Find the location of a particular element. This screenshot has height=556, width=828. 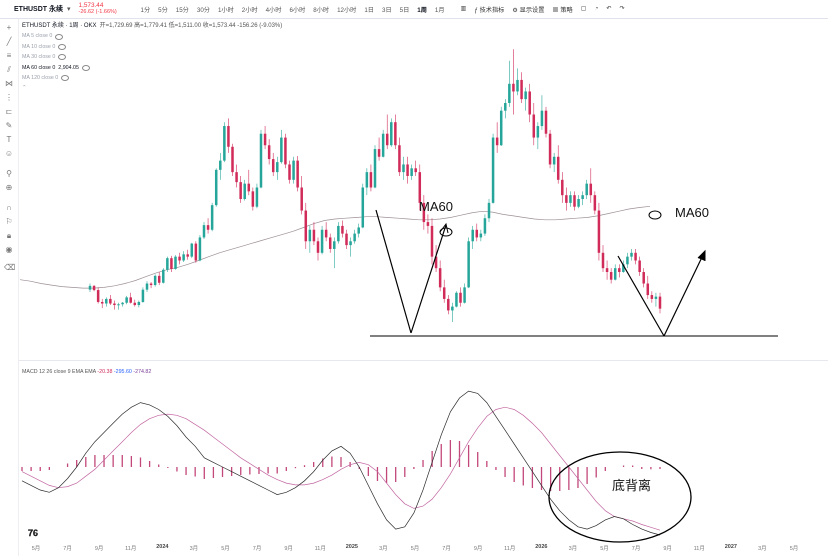

emoji-icon: ☺ is located at coordinates (9, 153).